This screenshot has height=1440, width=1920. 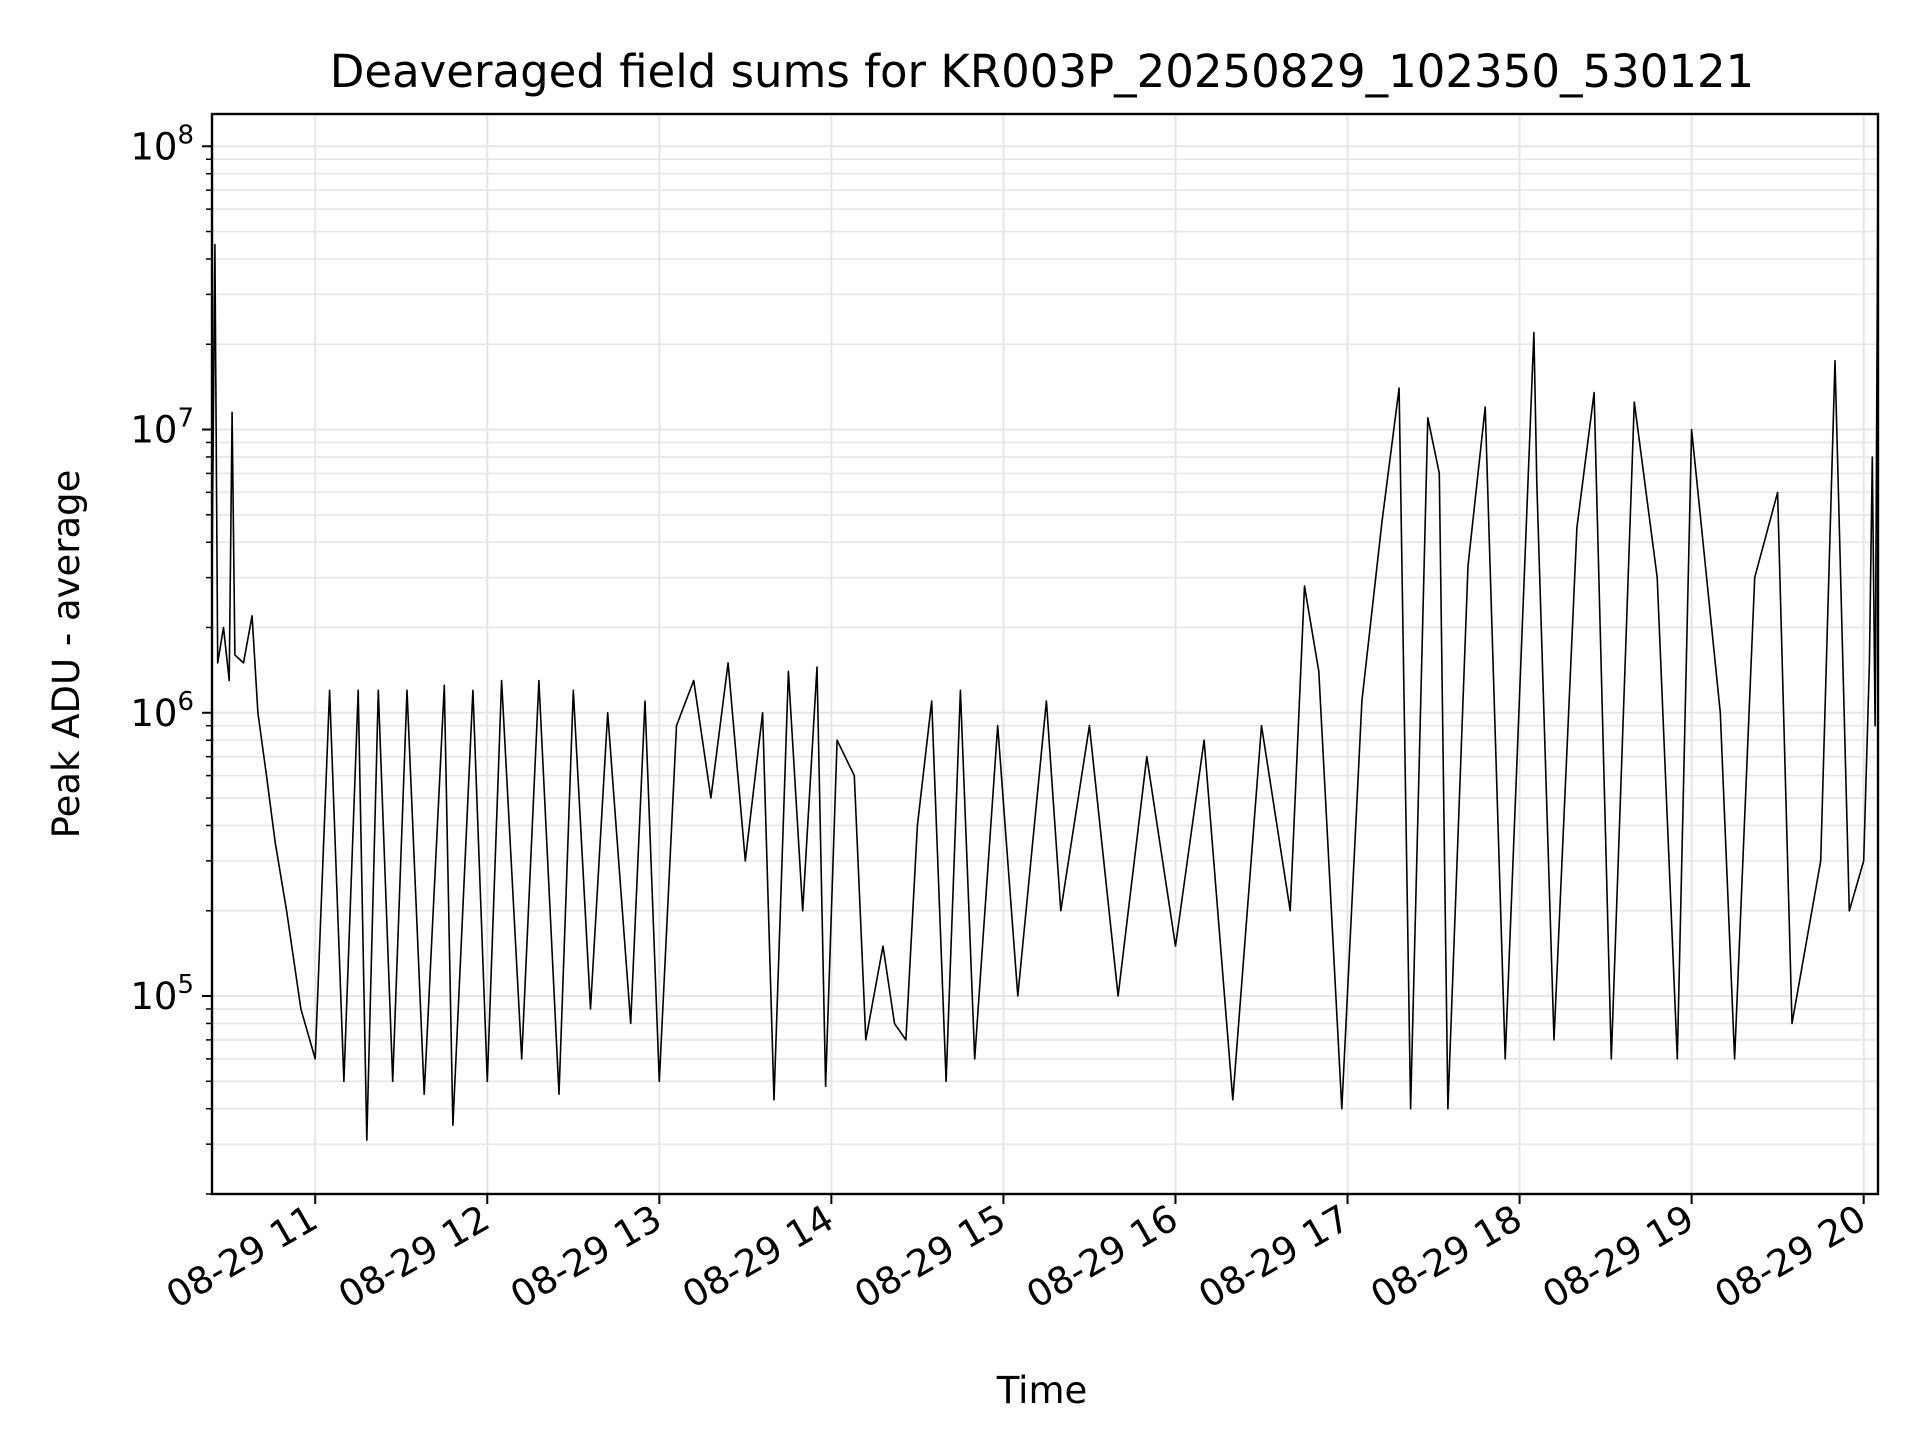 I want to click on x-axis-title: Time, so click(x=1042, y=1390).